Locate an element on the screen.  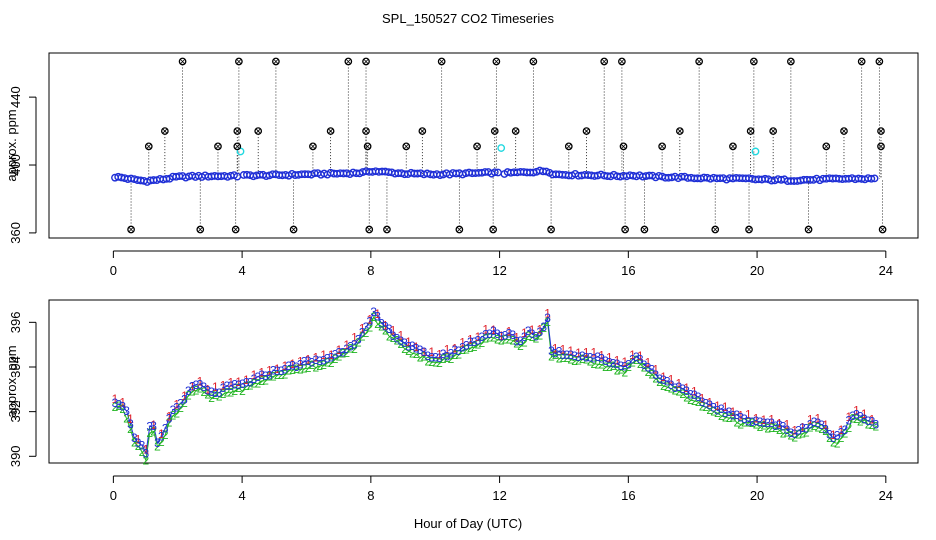
data-point is located at coordinates (874, 178).